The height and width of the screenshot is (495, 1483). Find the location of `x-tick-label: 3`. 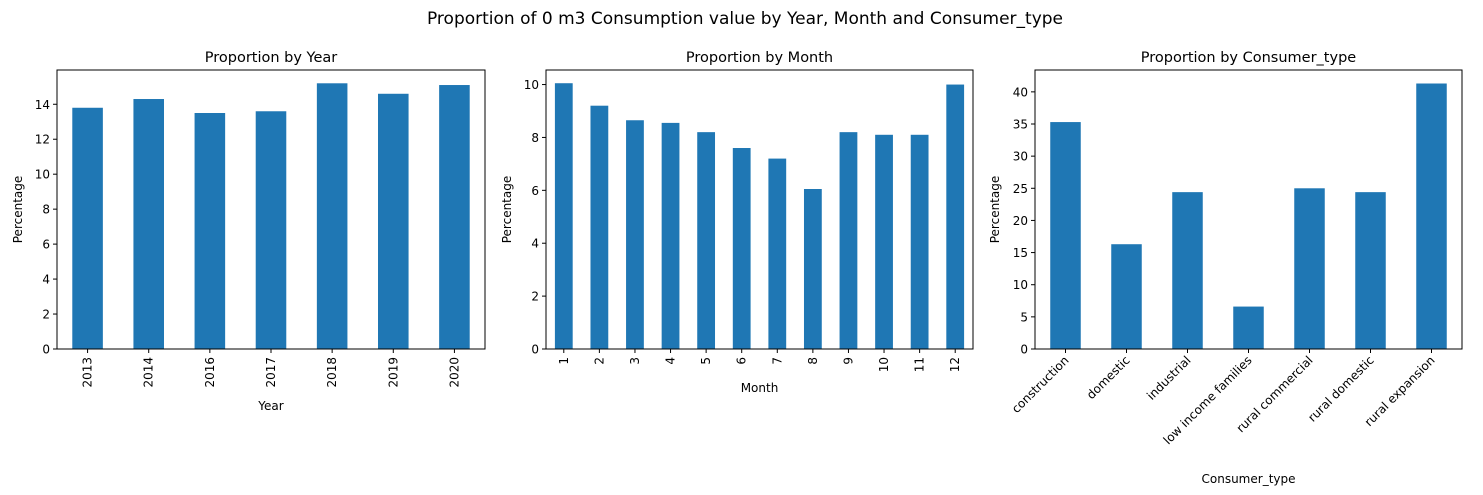

x-tick-label: 3 is located at coordinates (635, 361).